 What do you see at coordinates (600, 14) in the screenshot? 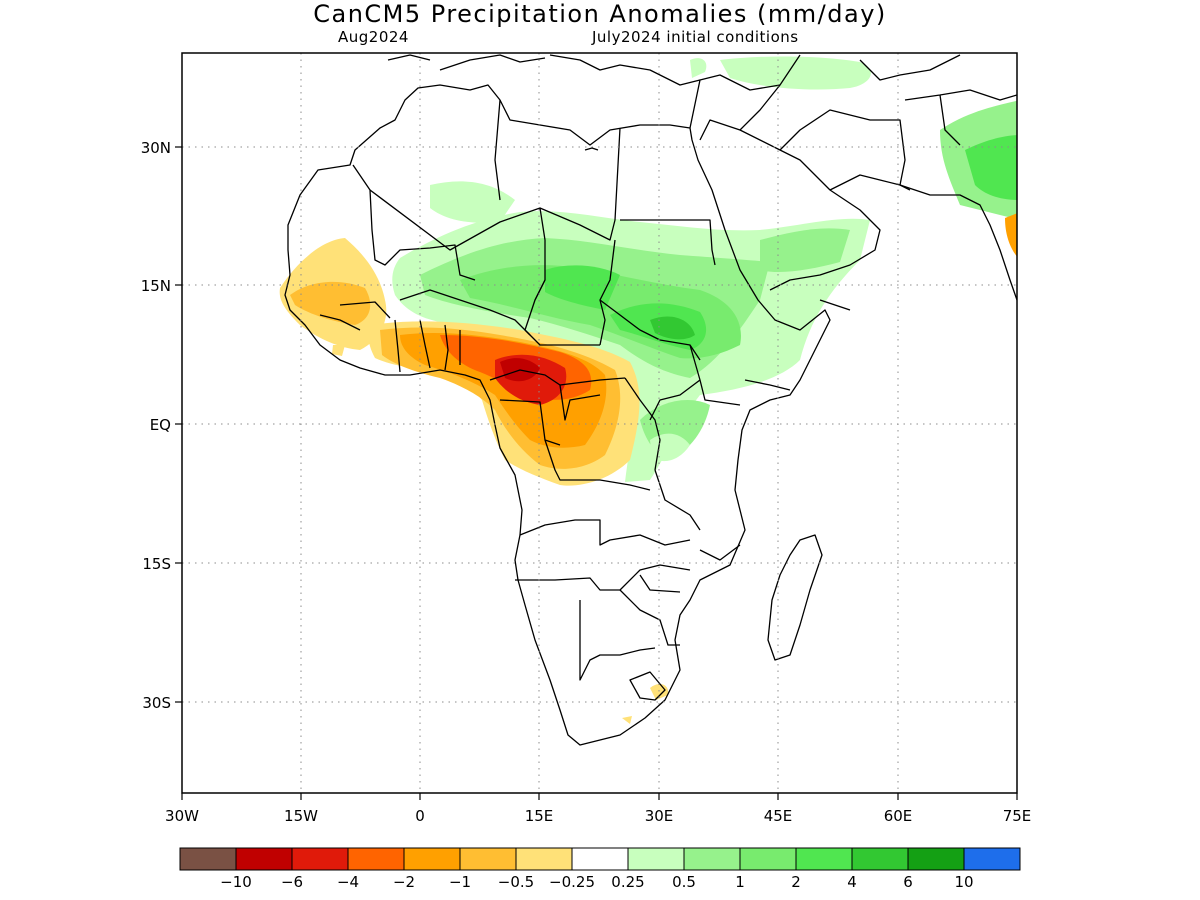
I see `map-title: CanCM5 Precipitation Anomalies (mm/day)` at bounding box center [600, 14].